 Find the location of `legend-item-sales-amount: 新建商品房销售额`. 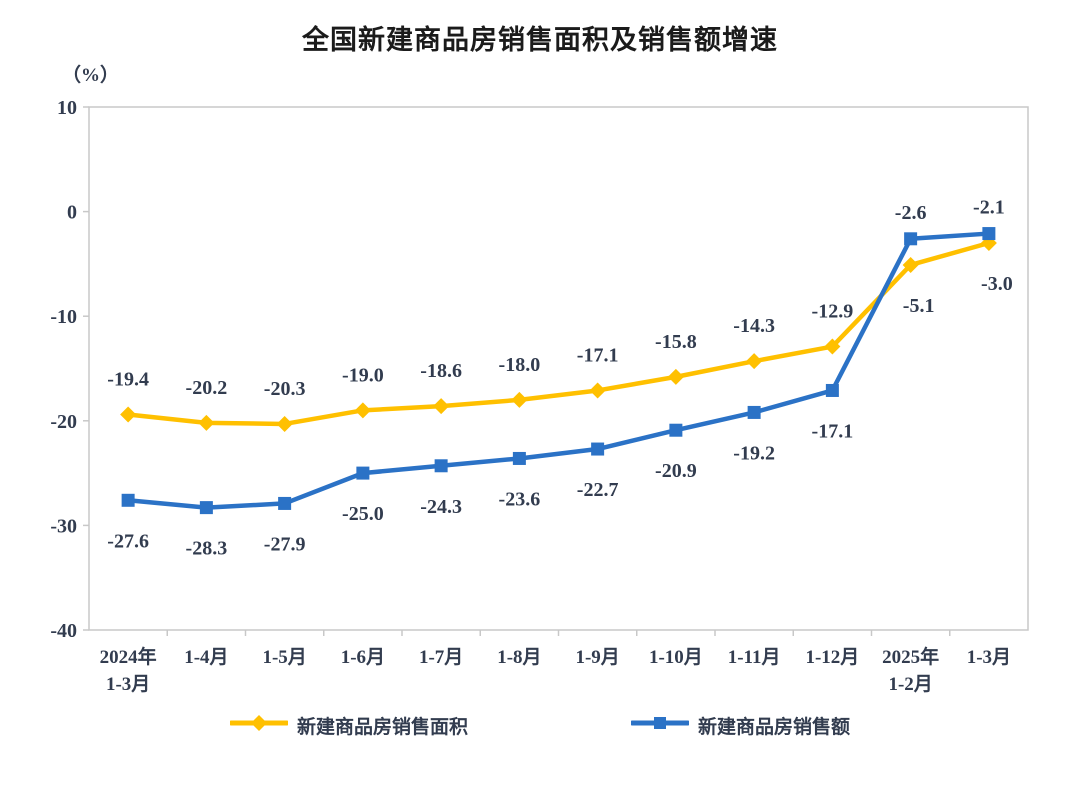

legend-item-sales-amount: 新建商品房销售额 is located at coordinates (740, 725).